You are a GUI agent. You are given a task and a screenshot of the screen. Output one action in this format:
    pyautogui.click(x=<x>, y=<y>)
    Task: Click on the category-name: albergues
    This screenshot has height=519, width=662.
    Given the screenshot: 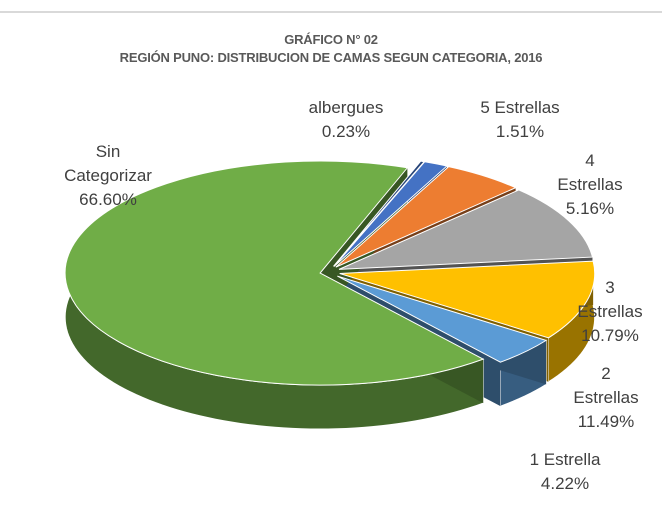 What is the action you would take?
    pyautogui.click(x=346, y=107)
    